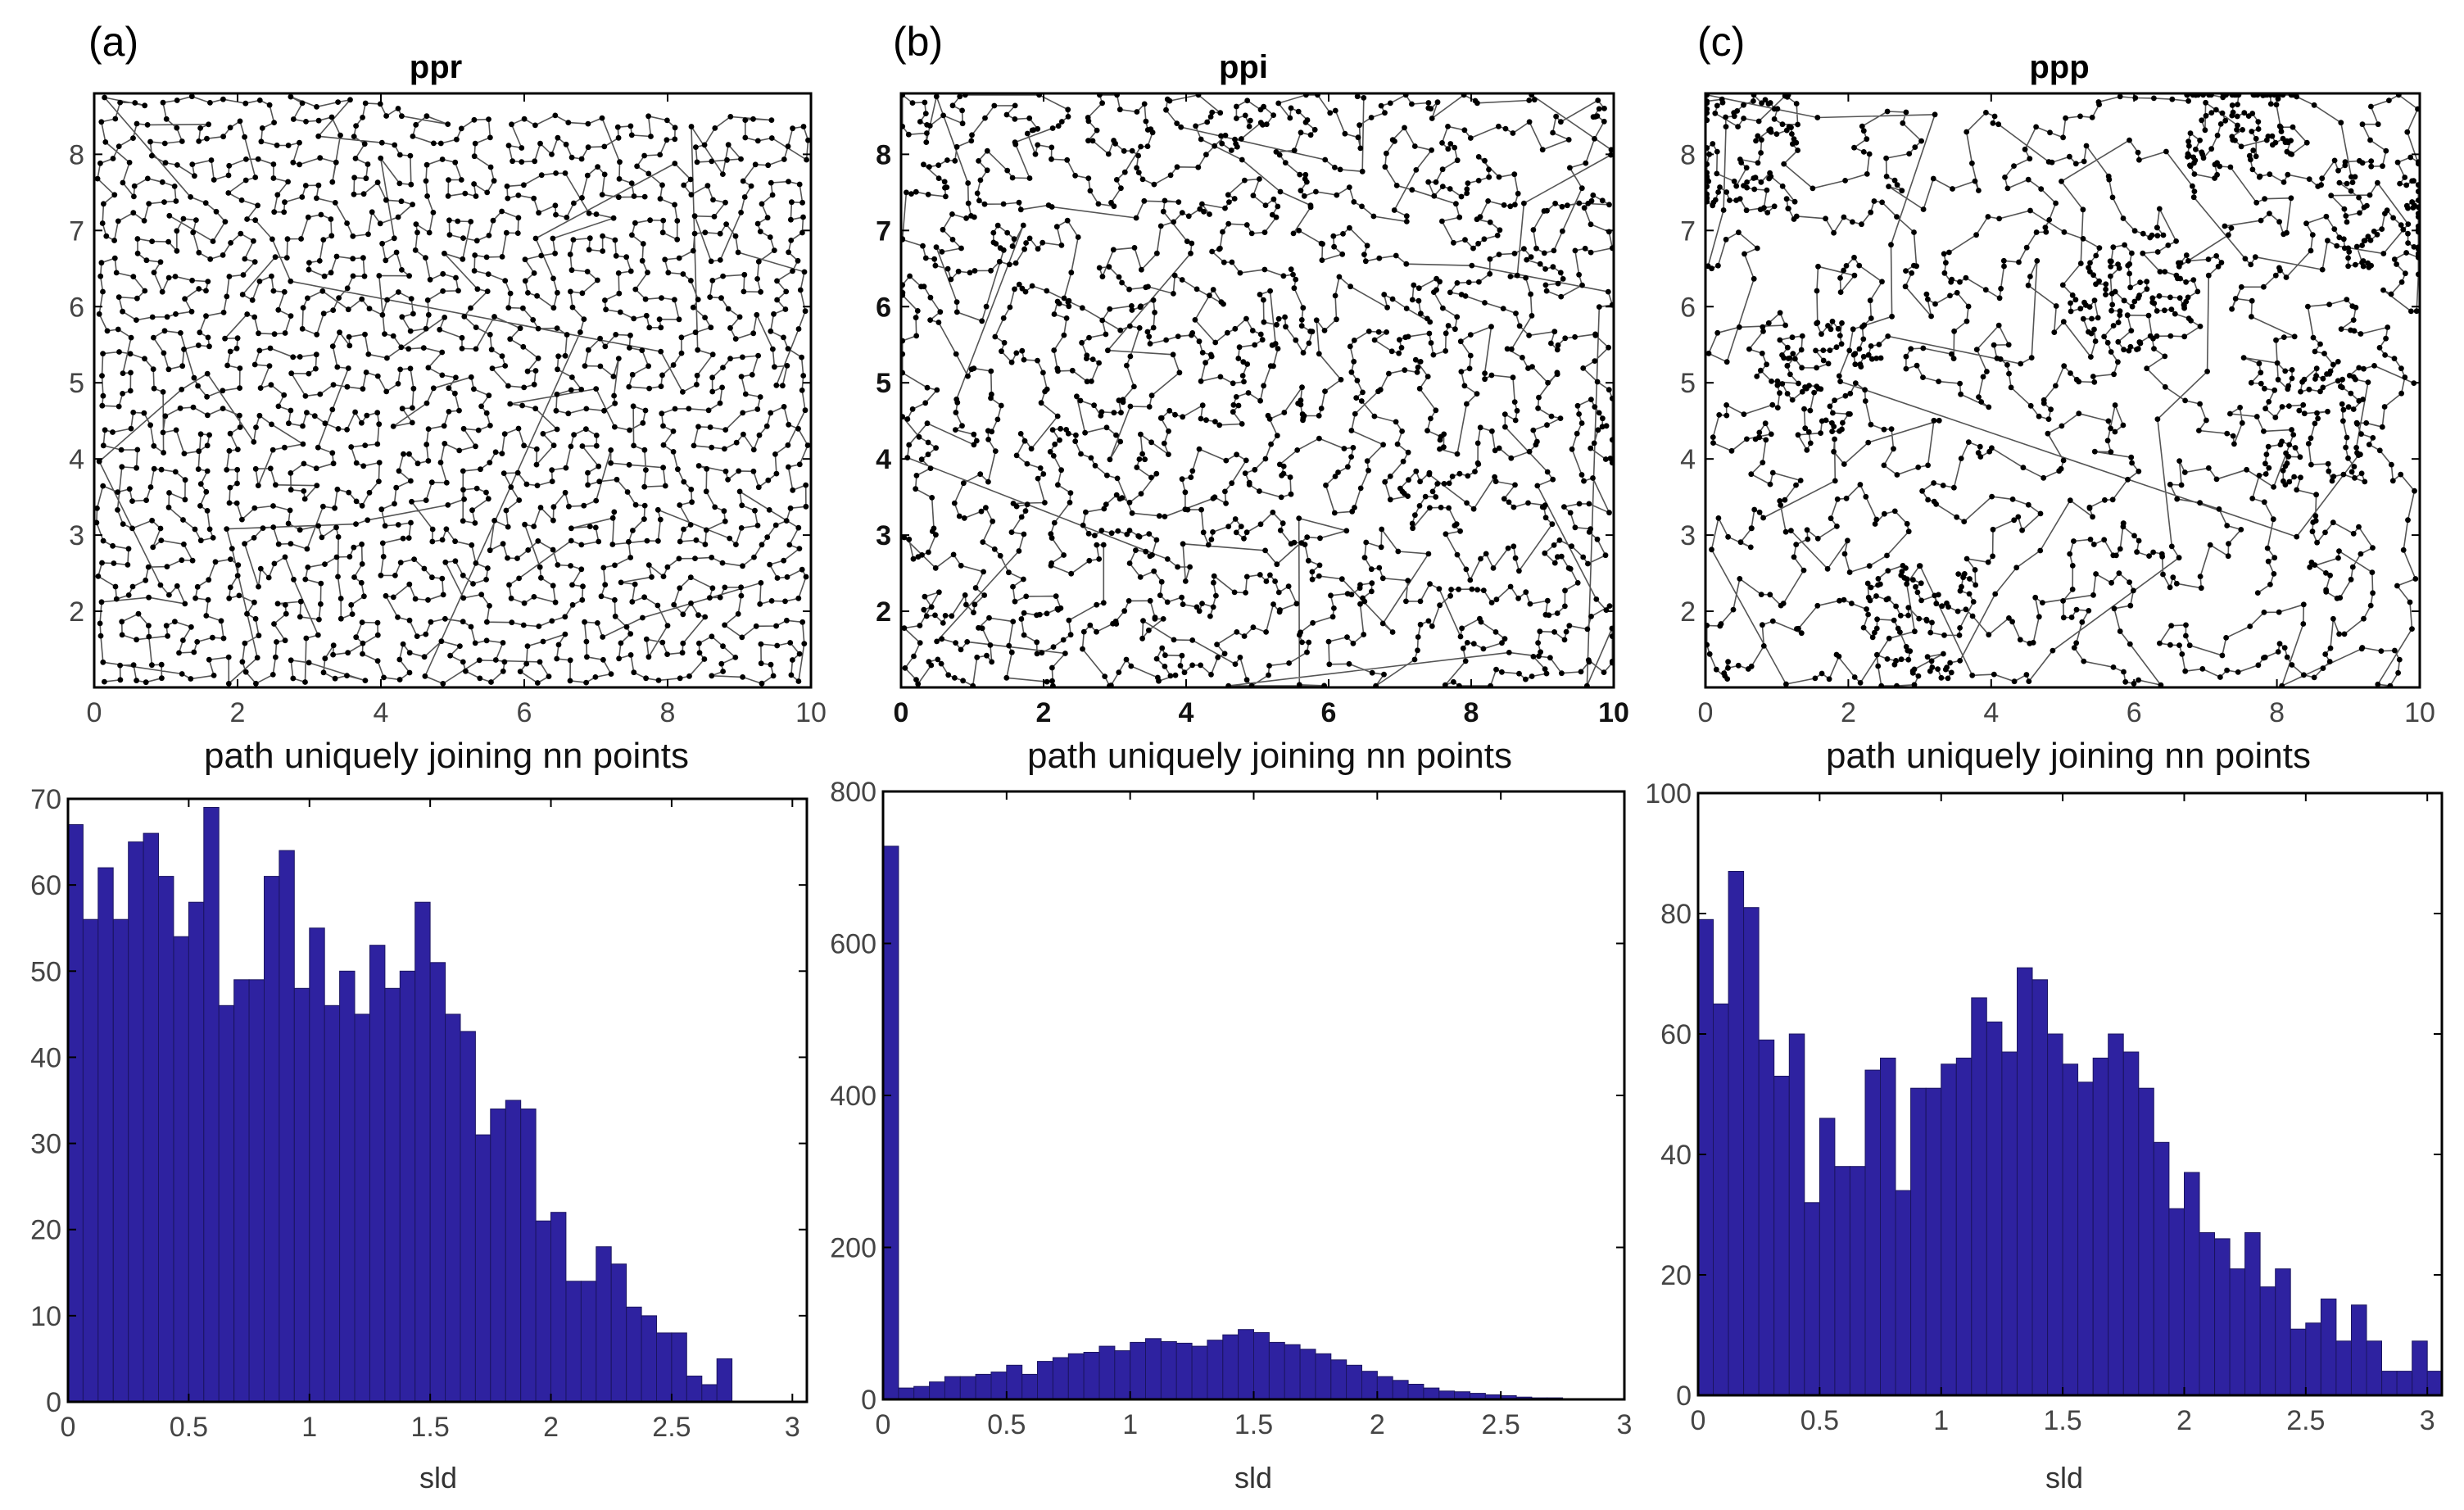 The height and width of the screenshot is (1510, 2464). Describe the element at coordinates (999, 1386) in the screenshot. I see `histogram-bar` at that location.